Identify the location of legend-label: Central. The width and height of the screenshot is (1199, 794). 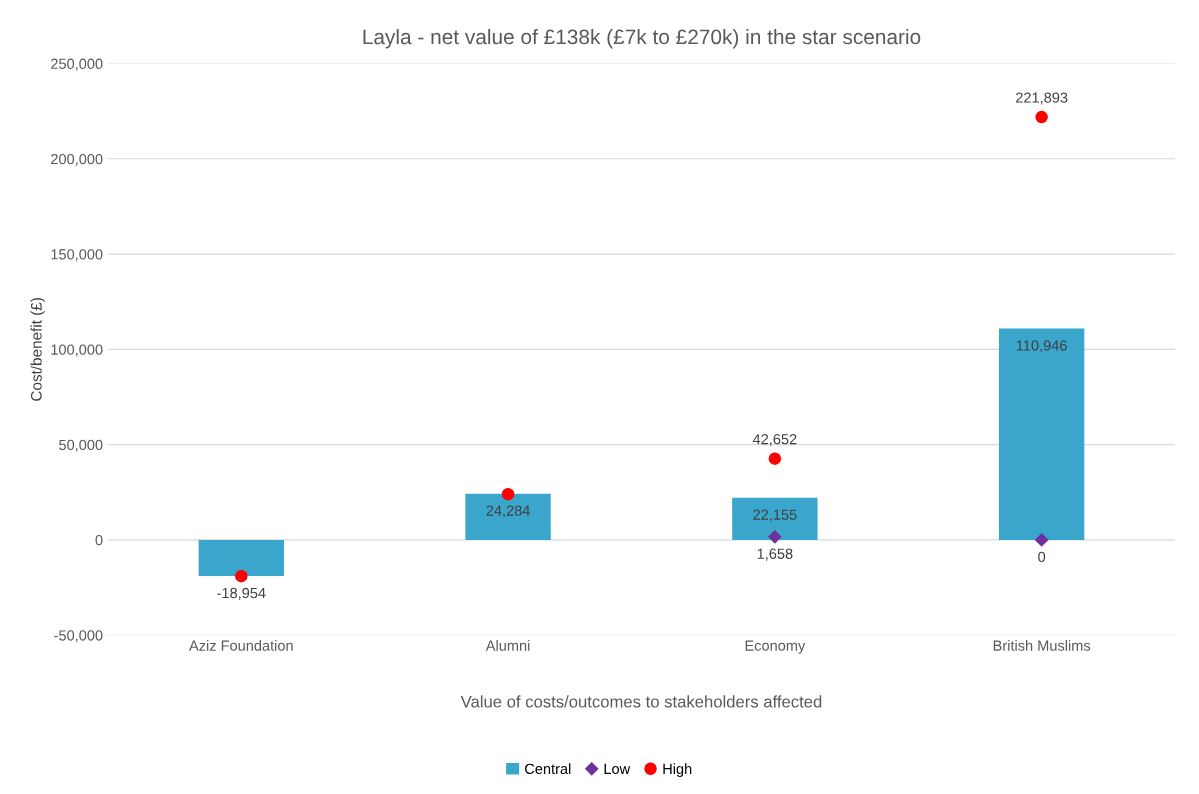
(548, 769).